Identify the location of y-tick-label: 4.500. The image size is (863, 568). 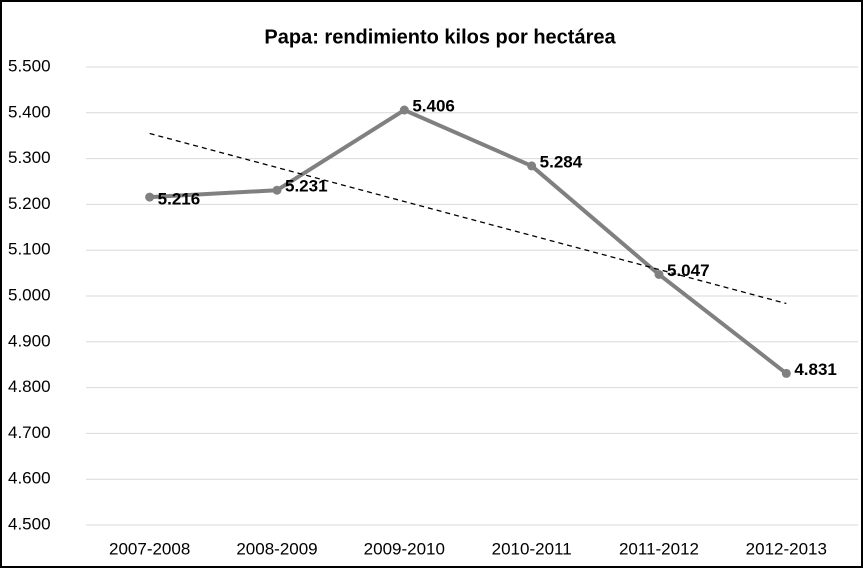
(29, 523).